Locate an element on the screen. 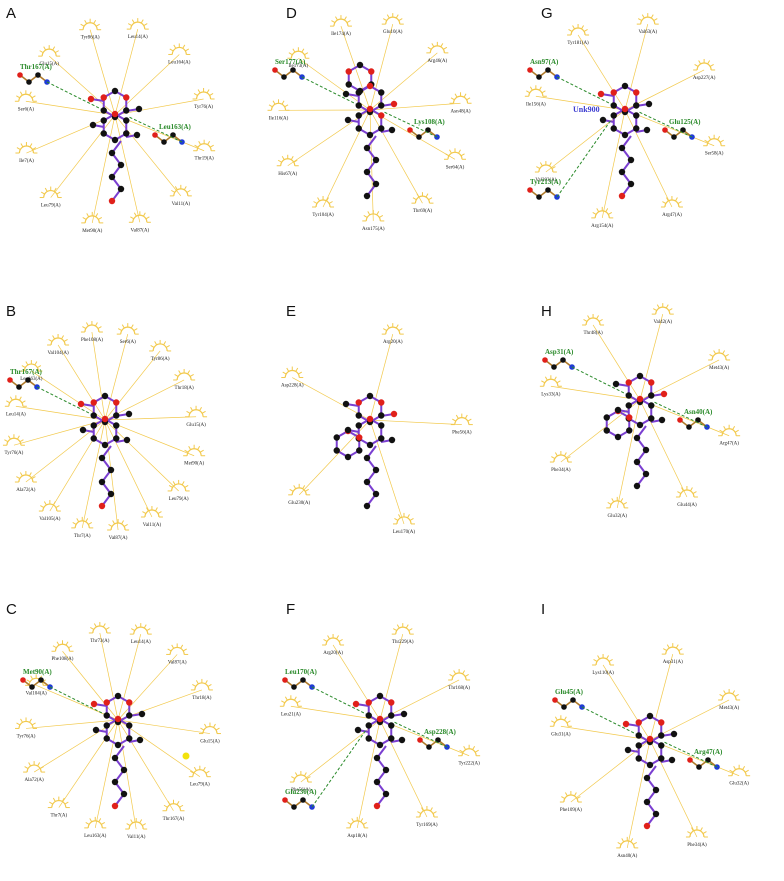  residue-label: Ile116(A) is located at coordinates (279, 118).